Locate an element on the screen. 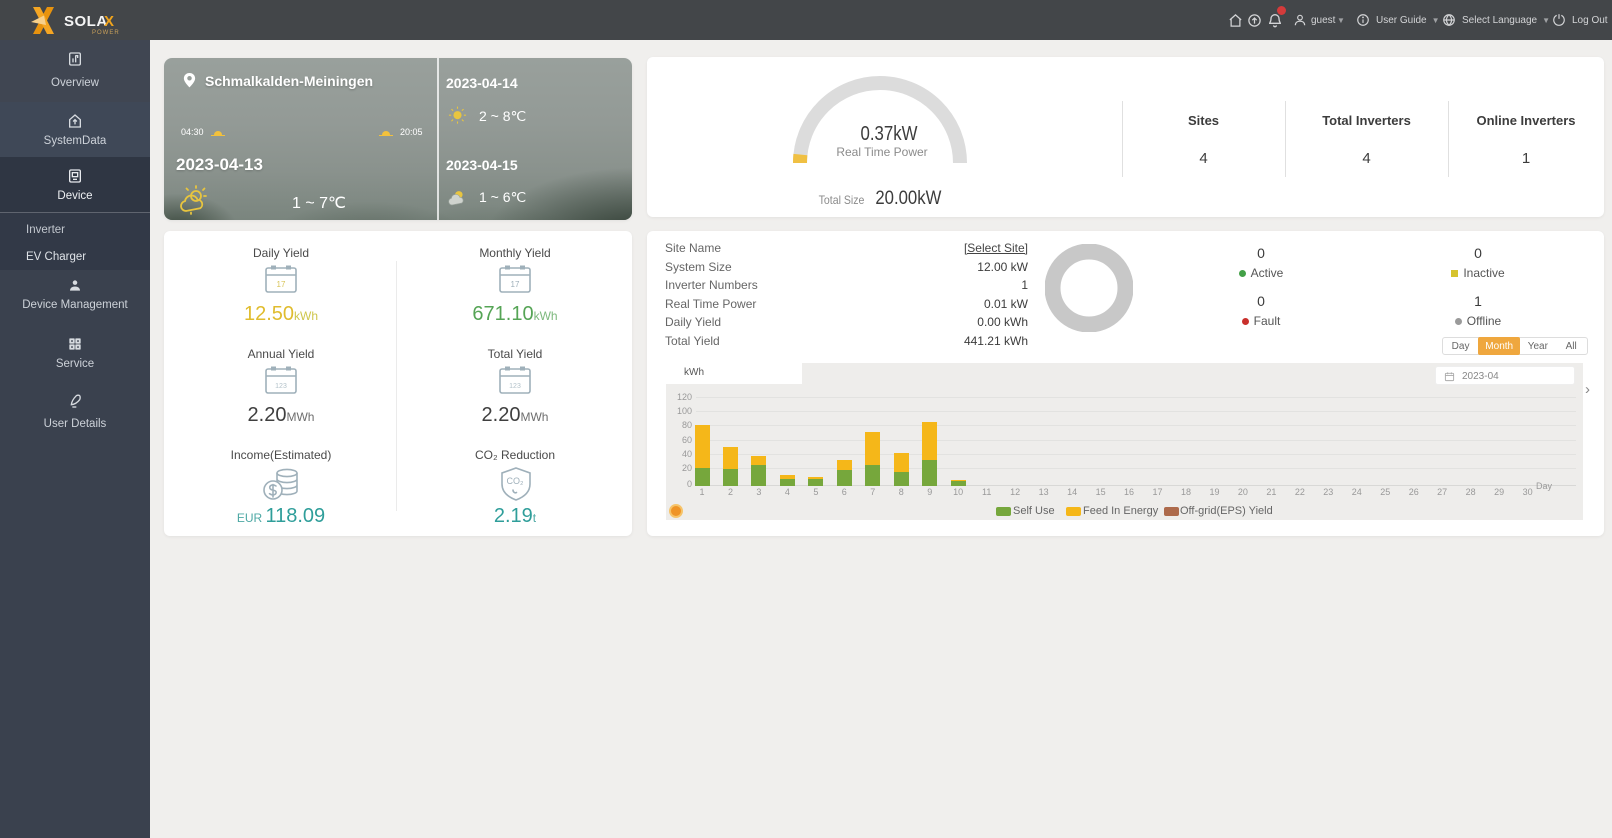 The image size is (1612, 838). svg-text: X is located at coordinates (109, 21).